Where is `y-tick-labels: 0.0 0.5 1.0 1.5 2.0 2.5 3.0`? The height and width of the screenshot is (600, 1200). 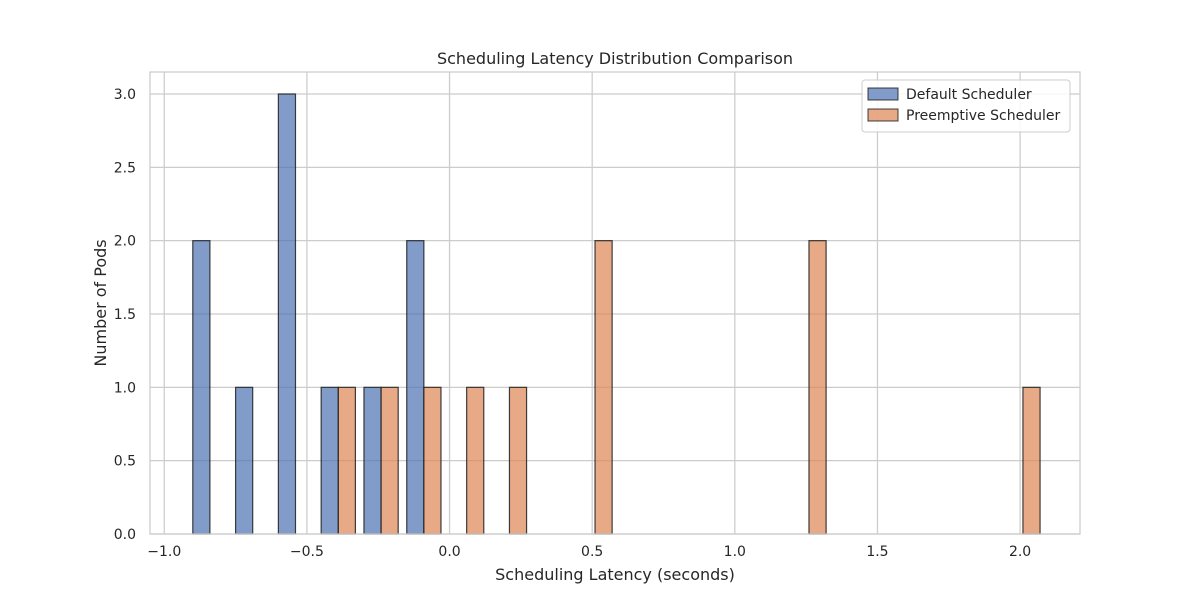 y-tick-labels: 0.0 0.5 1.0 1.5 2.0 2.5 3.0 is located at coordinates (125, 315).